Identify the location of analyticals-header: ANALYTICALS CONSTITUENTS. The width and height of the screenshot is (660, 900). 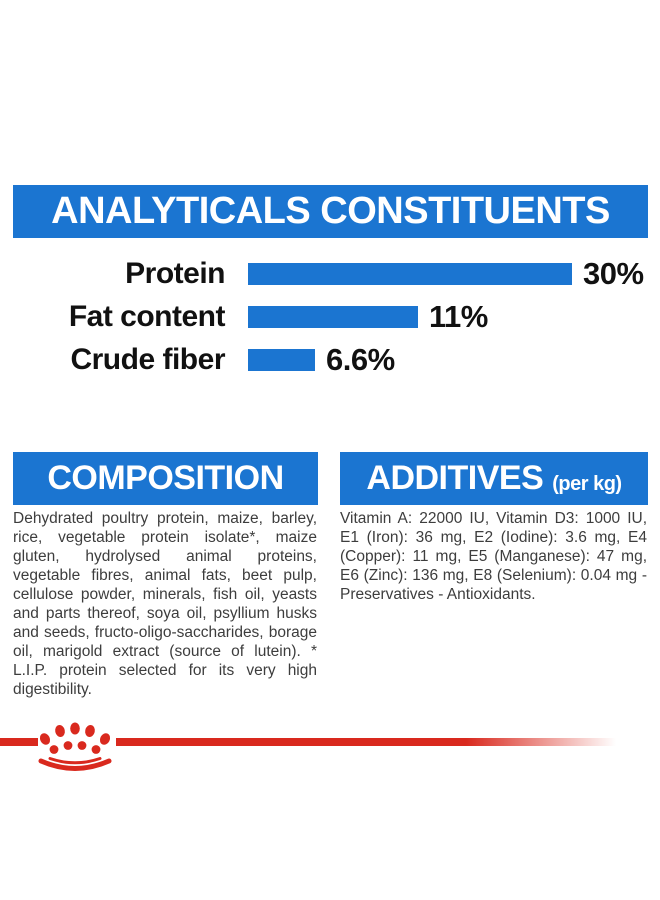
(330, 211).